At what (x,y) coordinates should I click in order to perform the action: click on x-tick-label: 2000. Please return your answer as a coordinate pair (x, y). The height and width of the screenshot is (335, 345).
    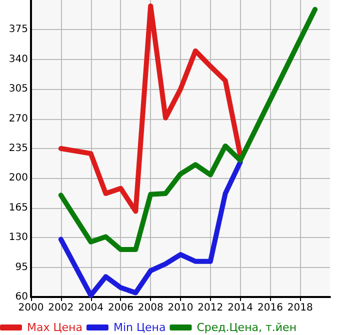
    Looking at the image, I should click on (31, 308).